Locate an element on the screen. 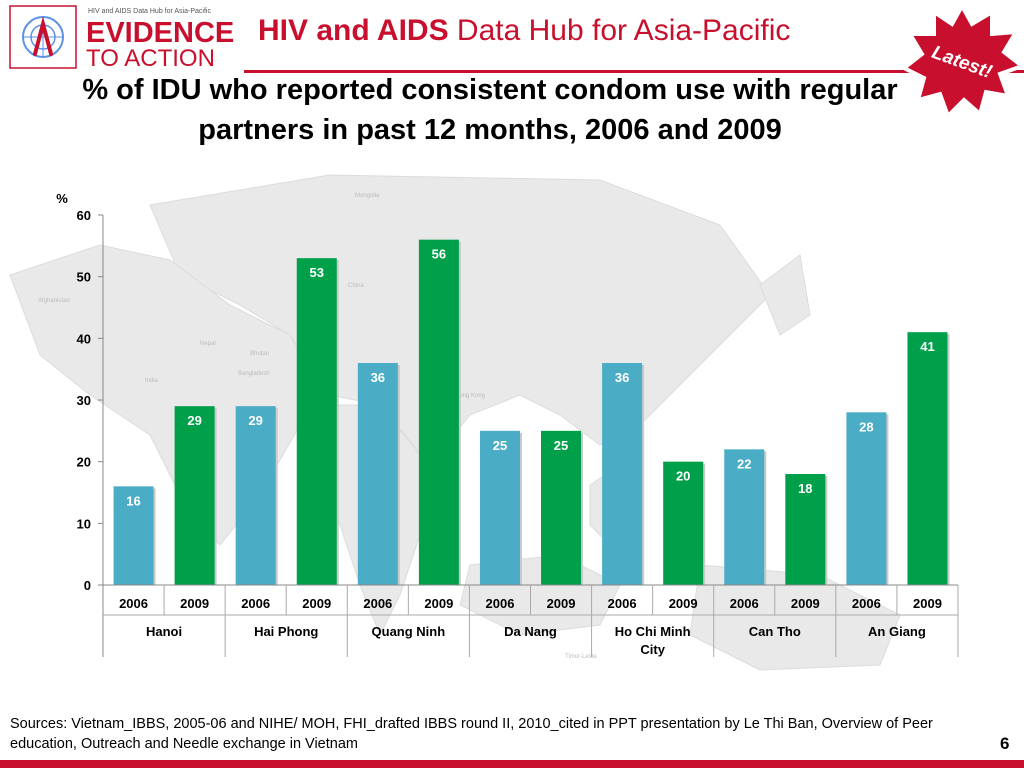  footer-bar is located at coordinates (512, 764).